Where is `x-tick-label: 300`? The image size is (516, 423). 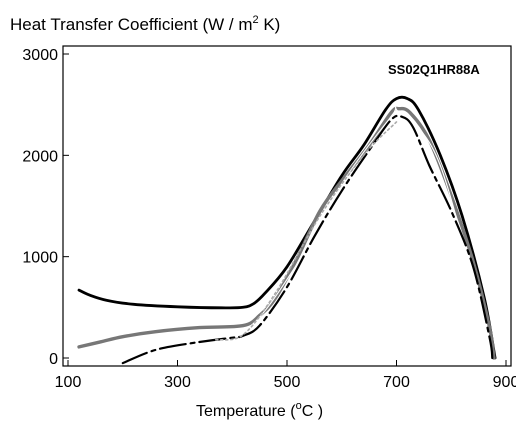 x-tick-label: 300 is located at coordinates (177, 382).